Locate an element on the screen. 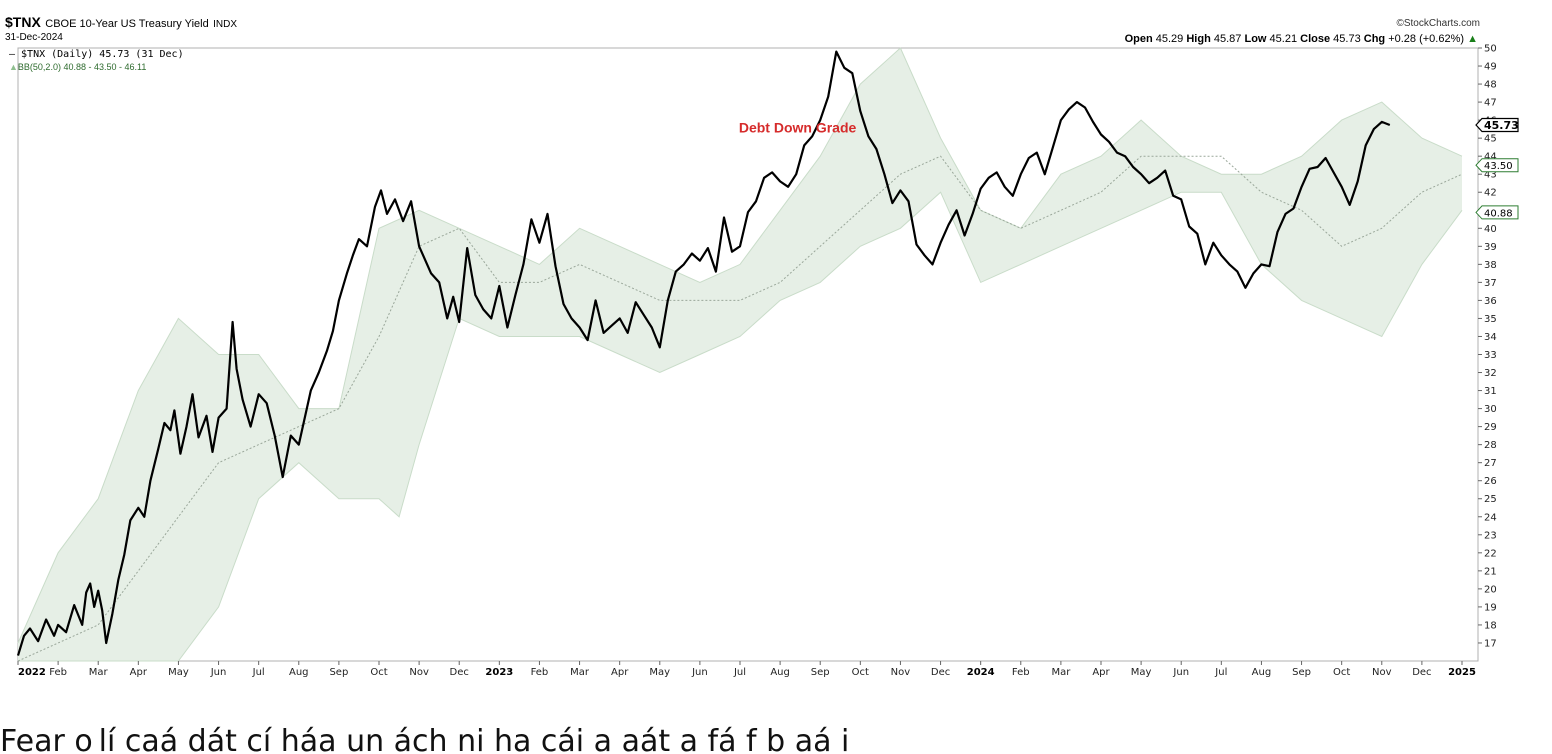 The height and width of the screenshot is (754, 1552). close-label: Close is located at coordinates (1315, 39).